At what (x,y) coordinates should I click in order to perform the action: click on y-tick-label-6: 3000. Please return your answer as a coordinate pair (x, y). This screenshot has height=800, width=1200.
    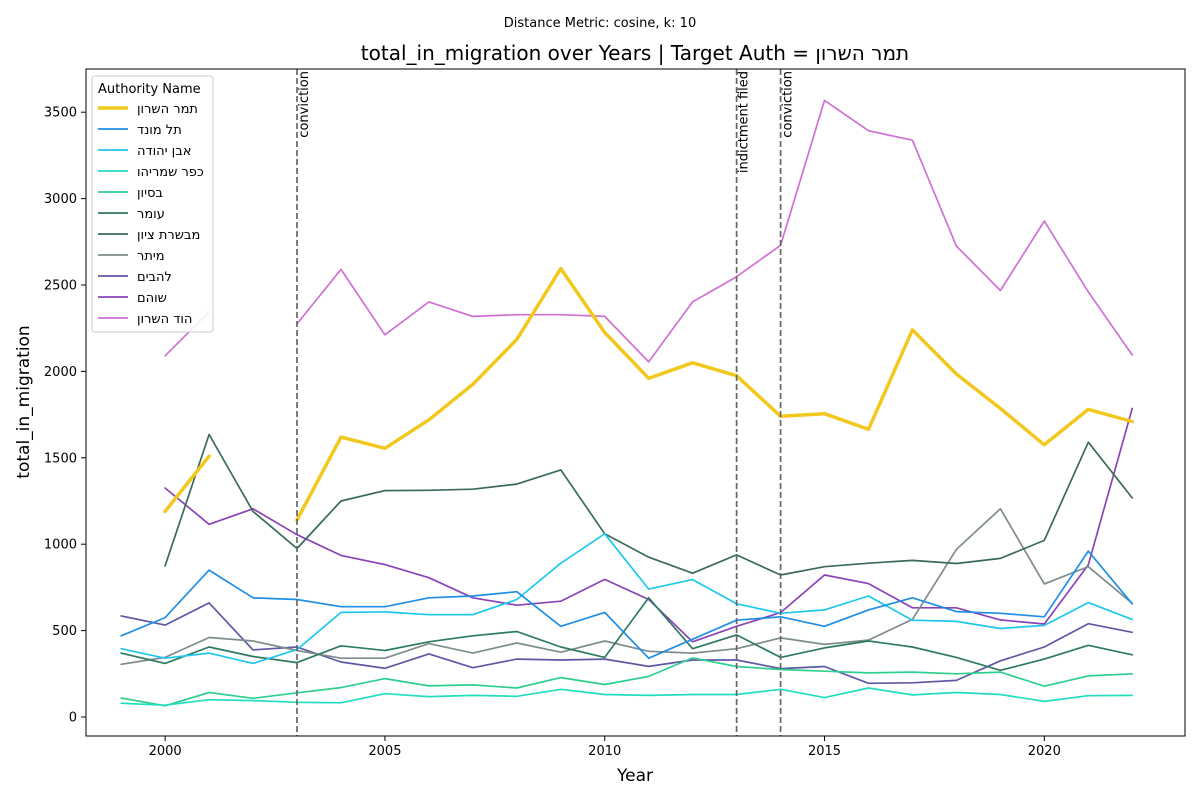
    Looking at the image, I should click on (60, 199).